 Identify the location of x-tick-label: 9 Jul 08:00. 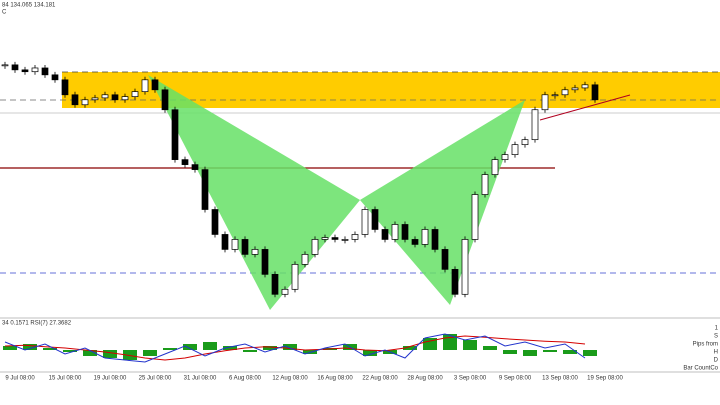
(20, 379).